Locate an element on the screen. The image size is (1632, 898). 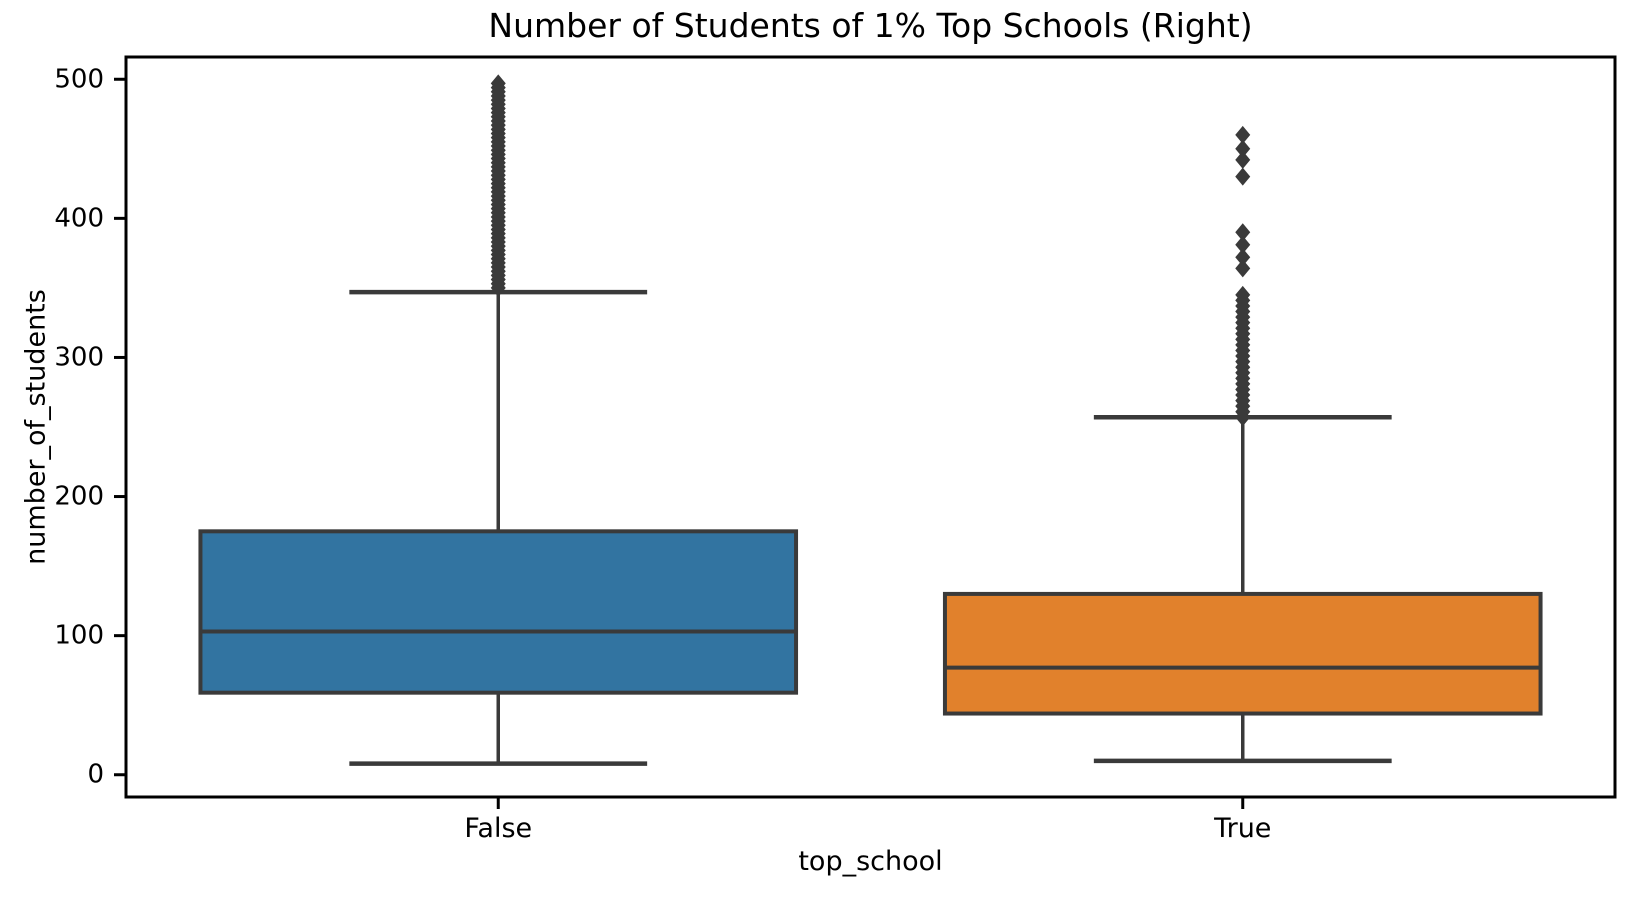
box-false is located at coordinates (498, 612).